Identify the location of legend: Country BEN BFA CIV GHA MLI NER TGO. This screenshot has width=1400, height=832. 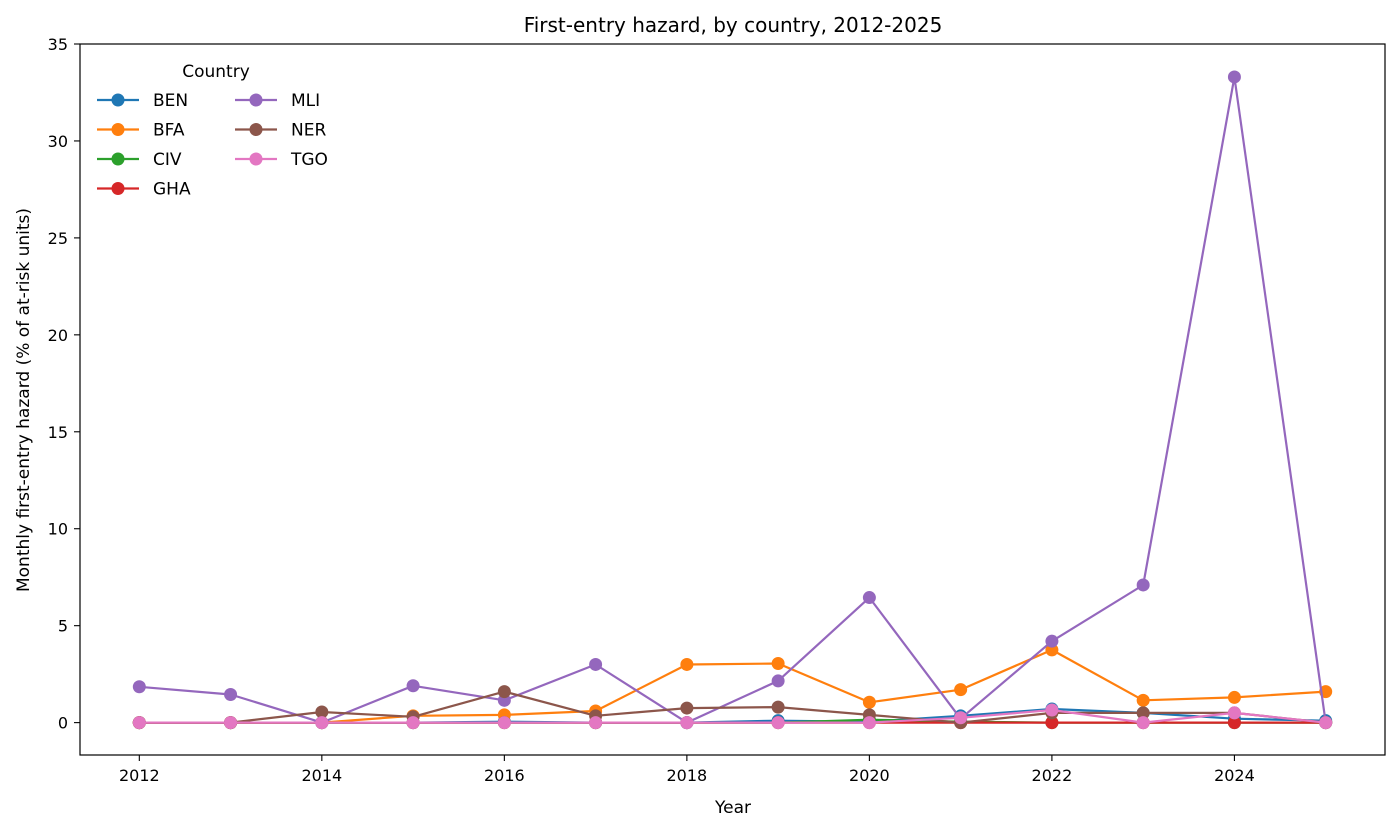
(212, 131).